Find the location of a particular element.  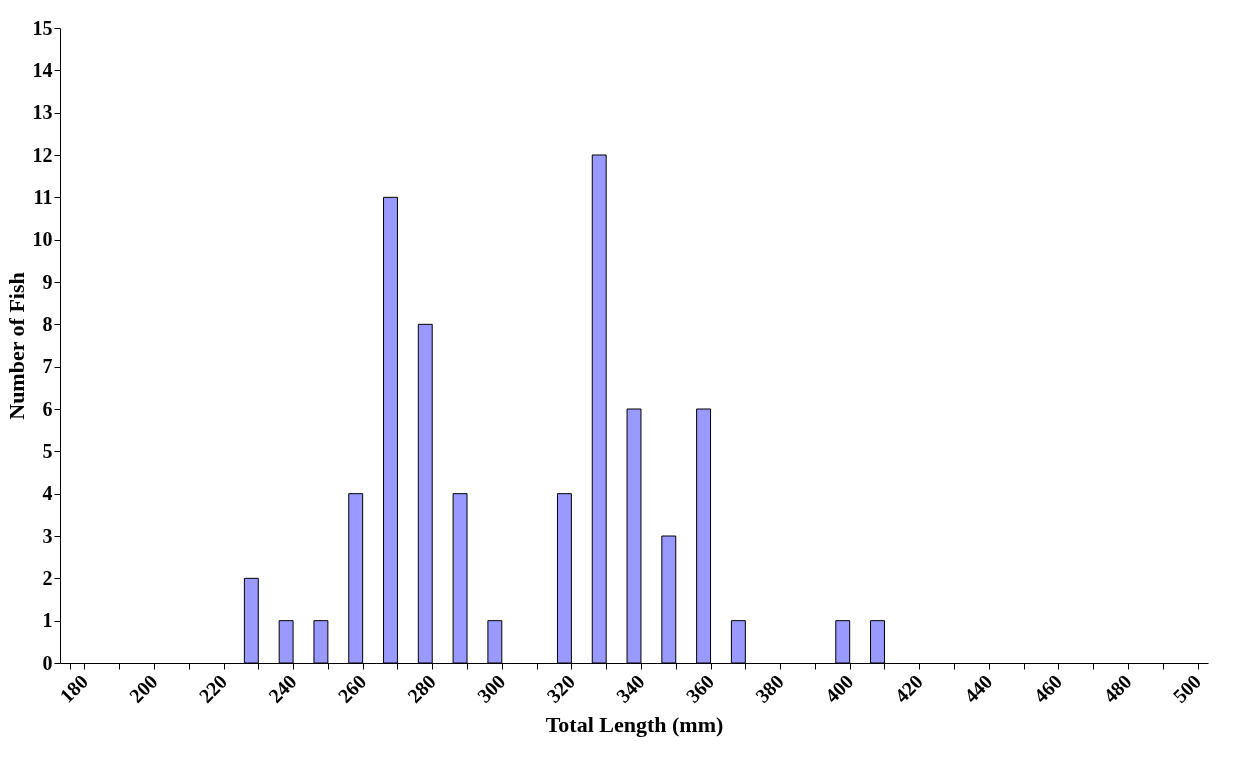

y-tick-label: 8 is located at coordinates (47, 323).